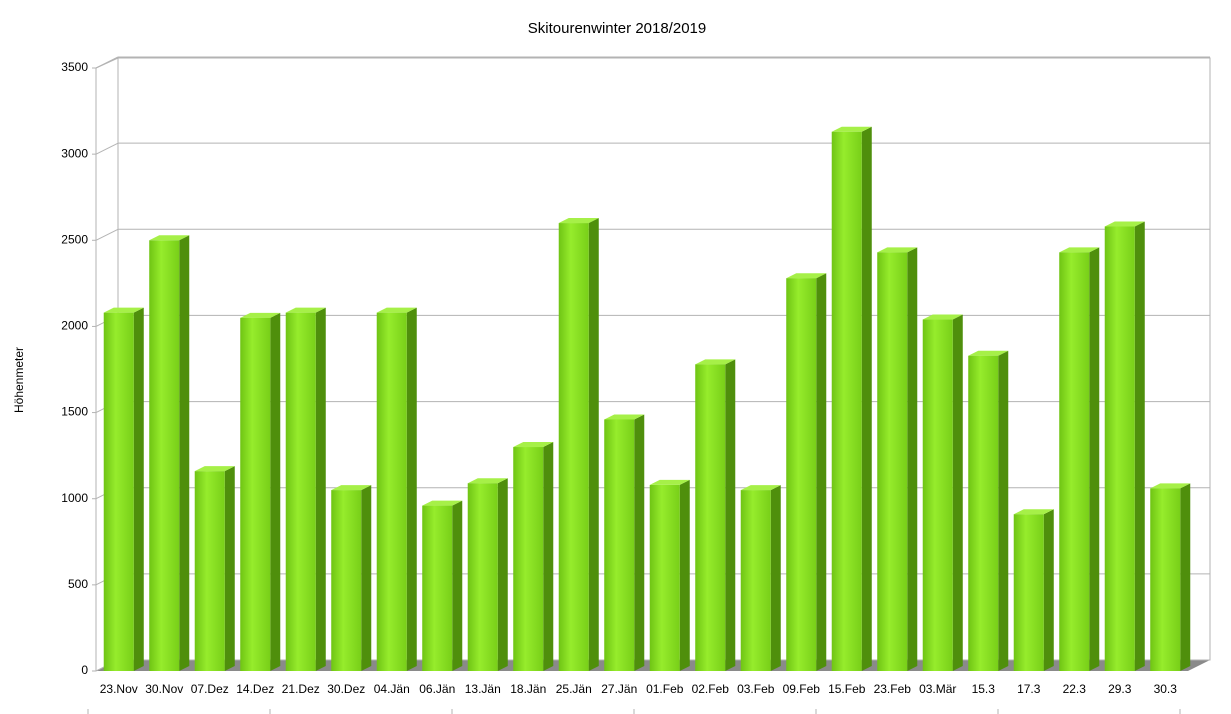 This screenshot has width=1231, height=714. I want to click on x-tick-label: 25.Jän, so click(574, 689).